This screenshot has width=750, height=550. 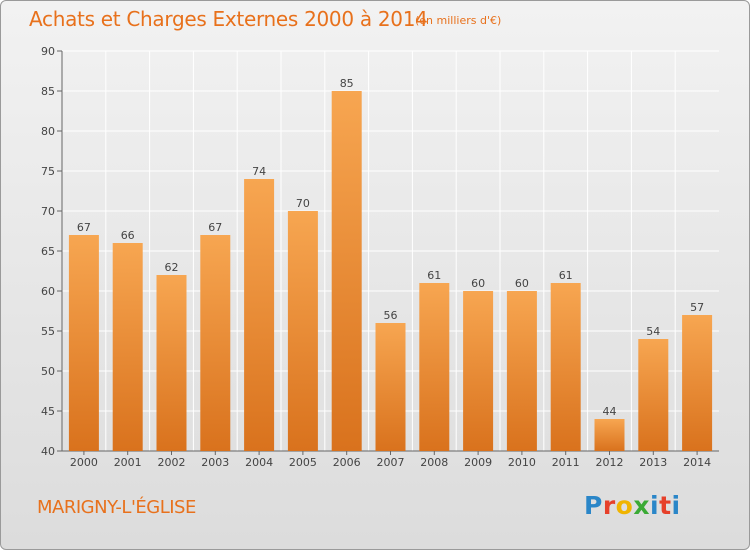 I want to click on data-label-2004: 74, so click(x=259, y=171).